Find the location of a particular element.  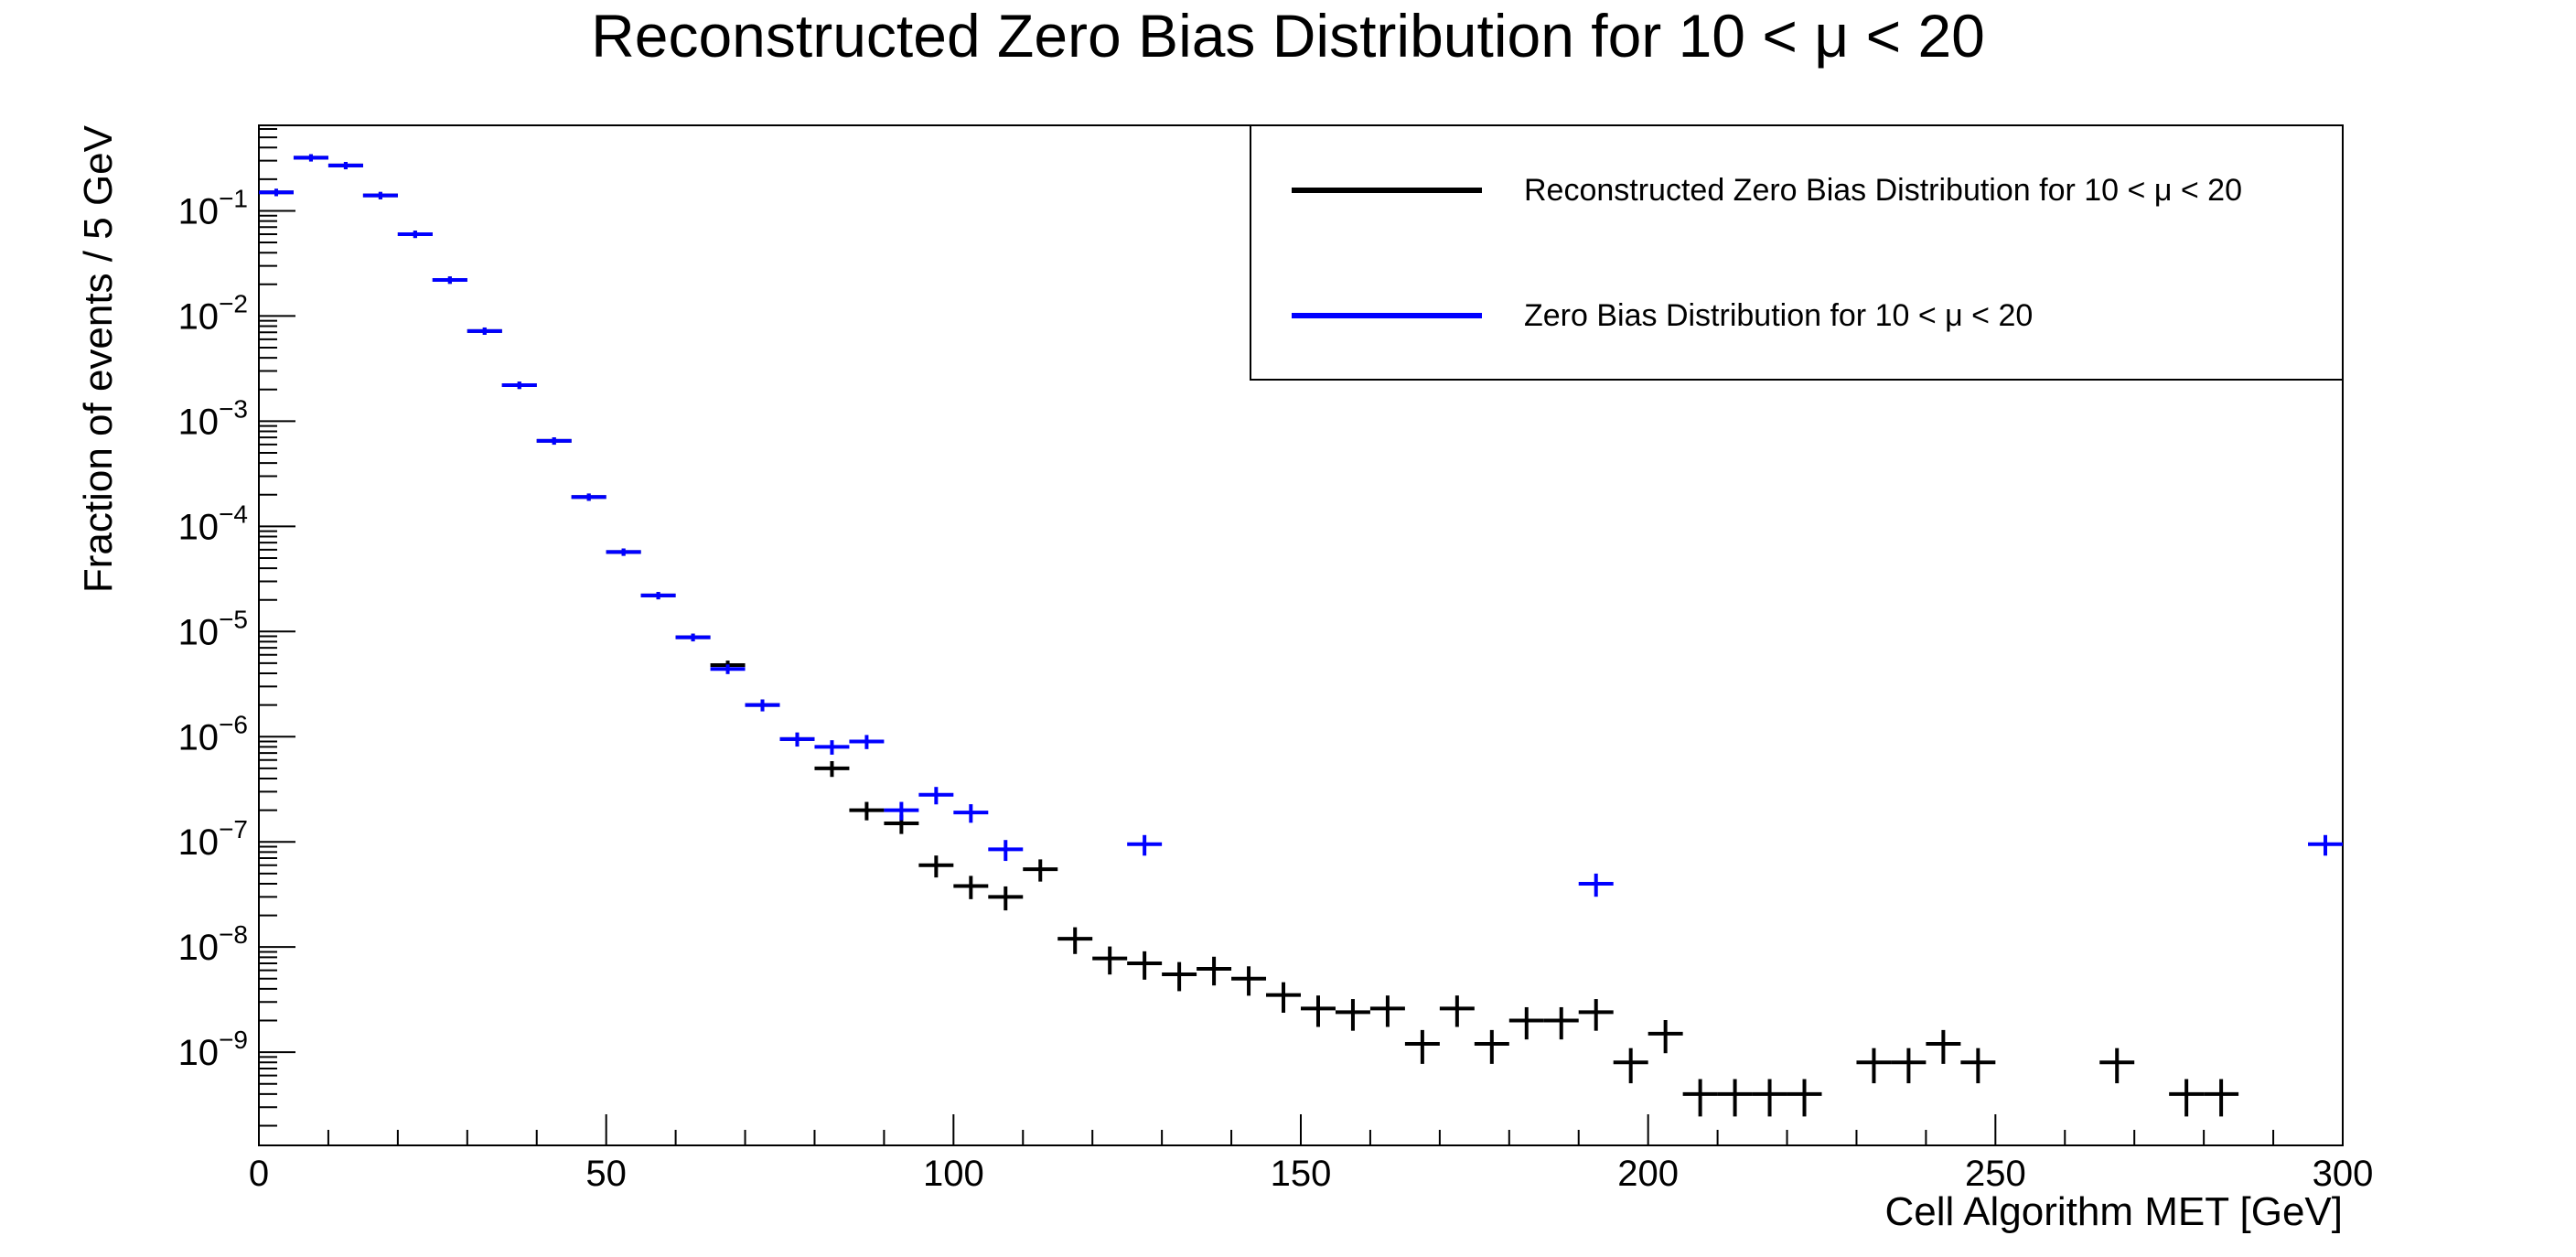

x-tick-label: 250 is located at coordinates (1996, 1174).